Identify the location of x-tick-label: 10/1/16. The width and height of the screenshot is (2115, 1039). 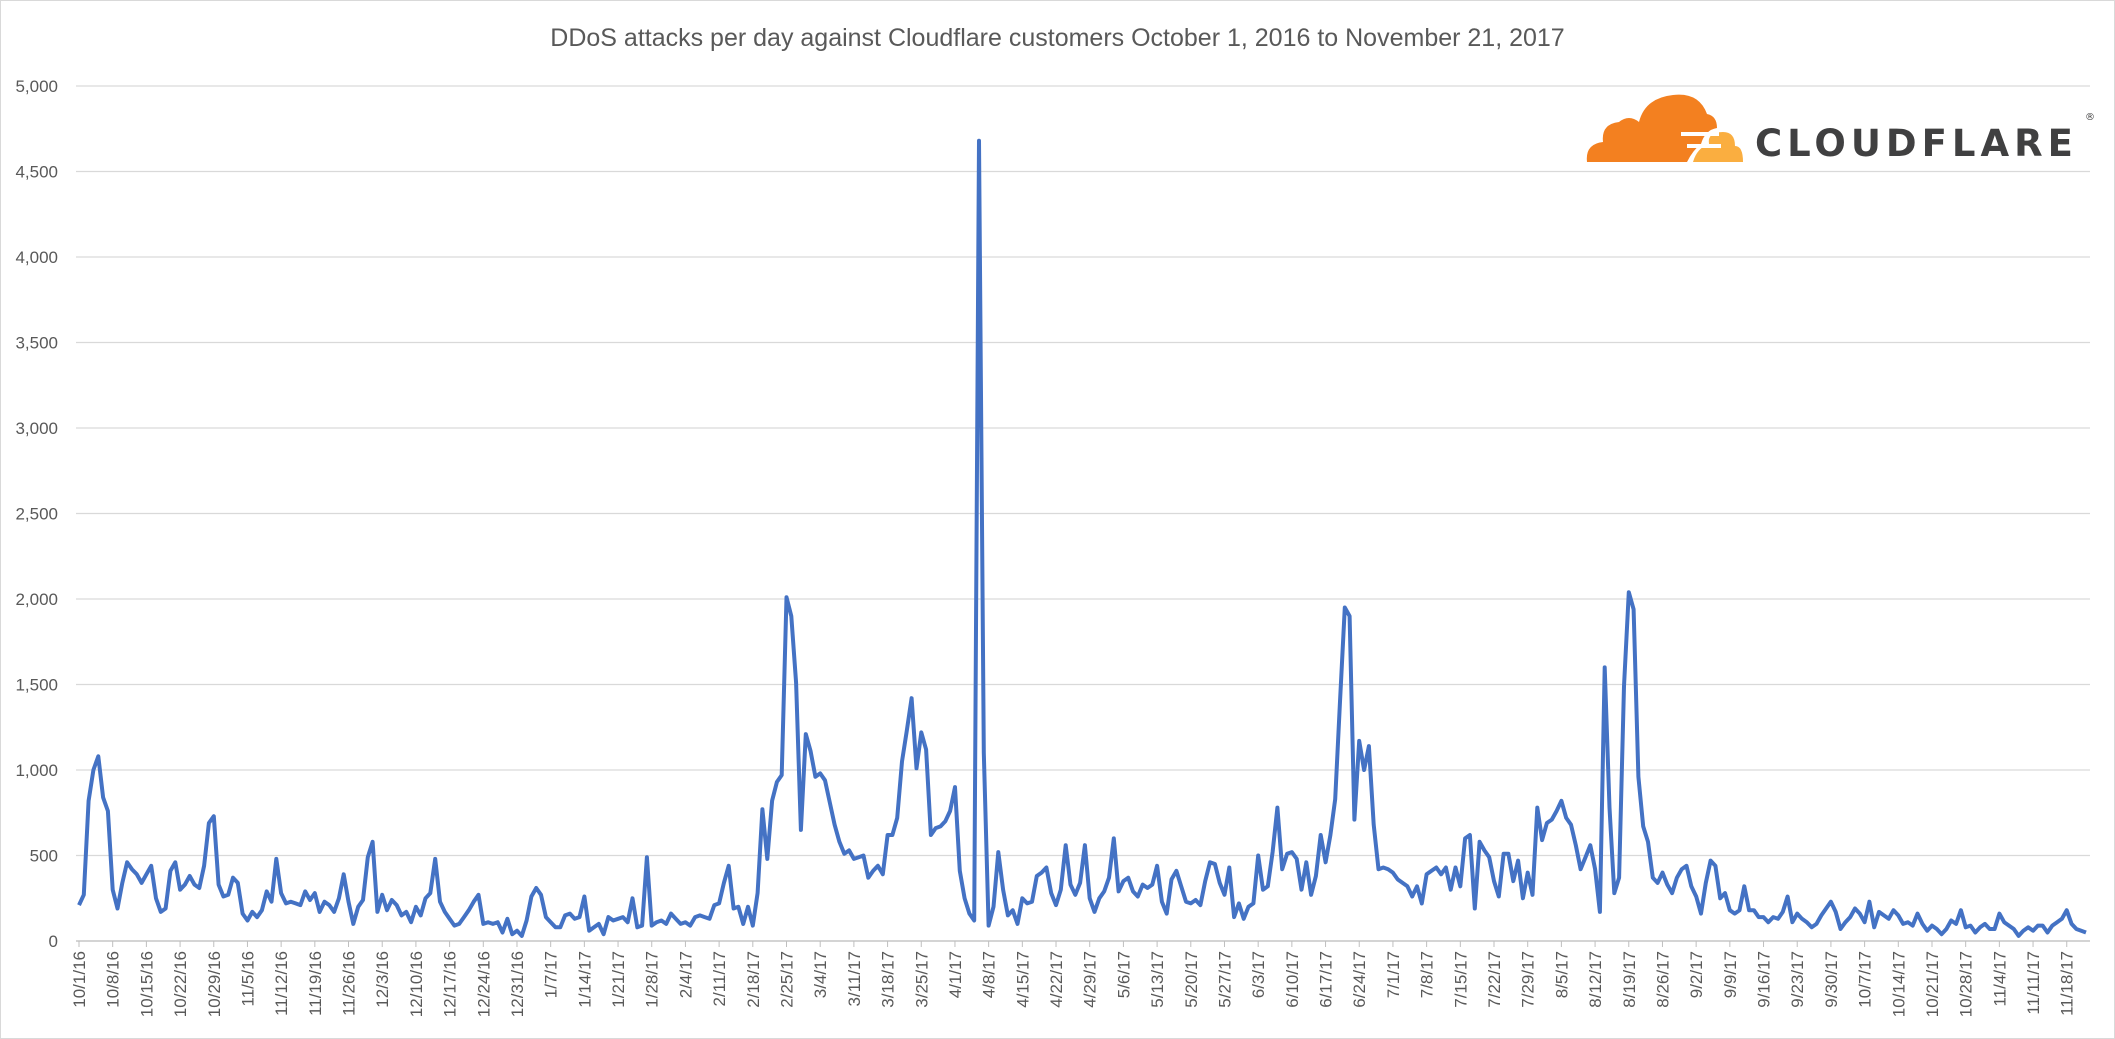
(79, 979).